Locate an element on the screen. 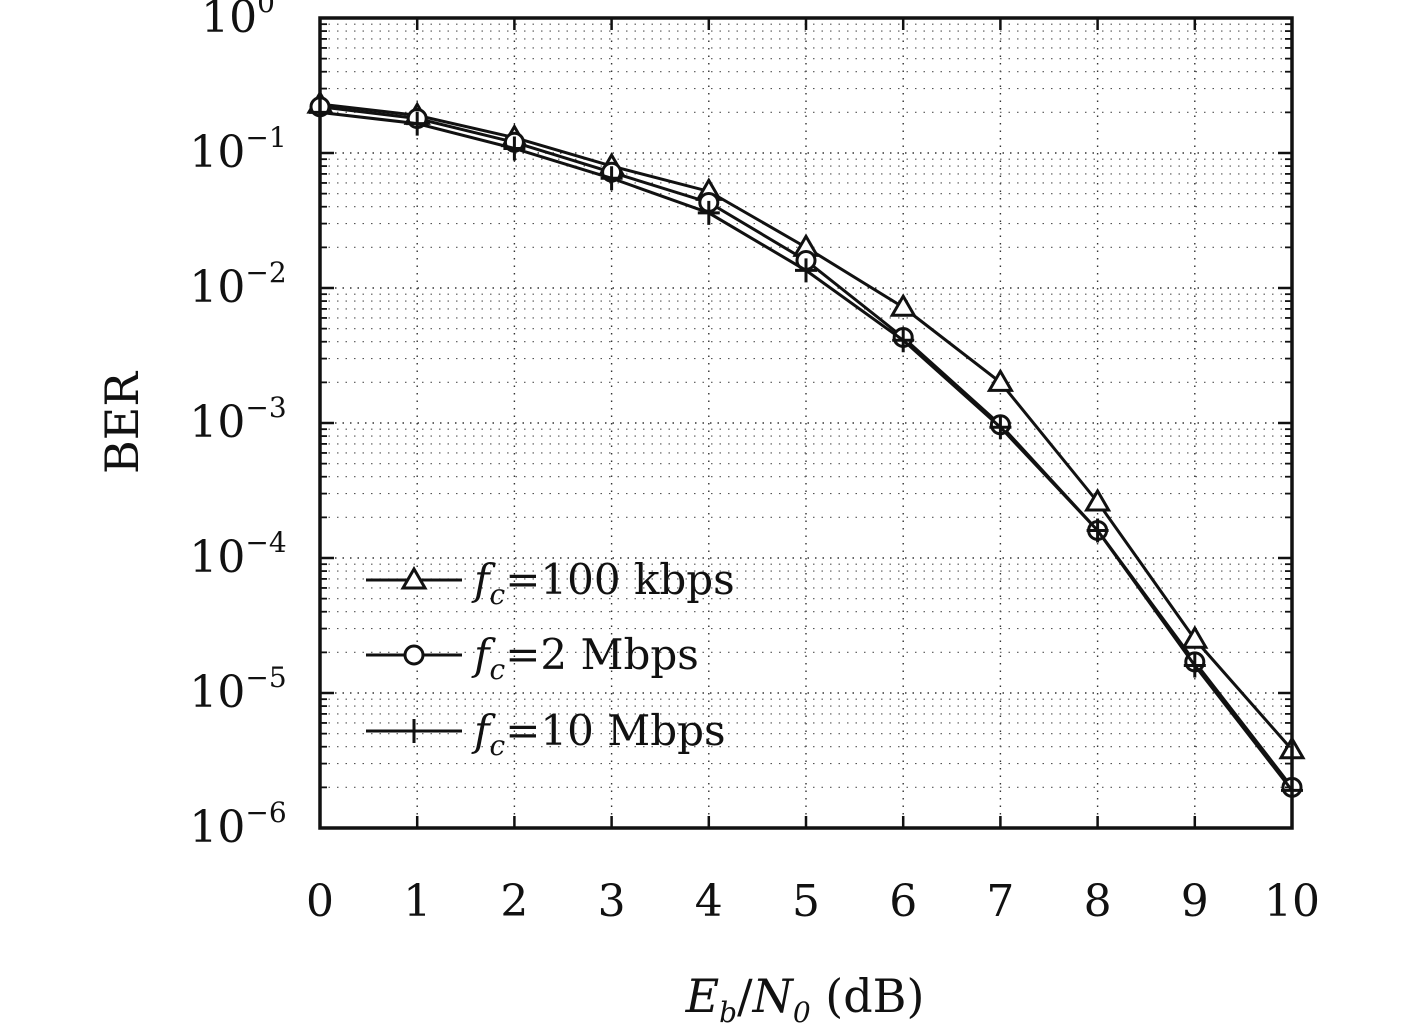  legend-item: fc=10 Mbps is located at coordinates (546, 734).